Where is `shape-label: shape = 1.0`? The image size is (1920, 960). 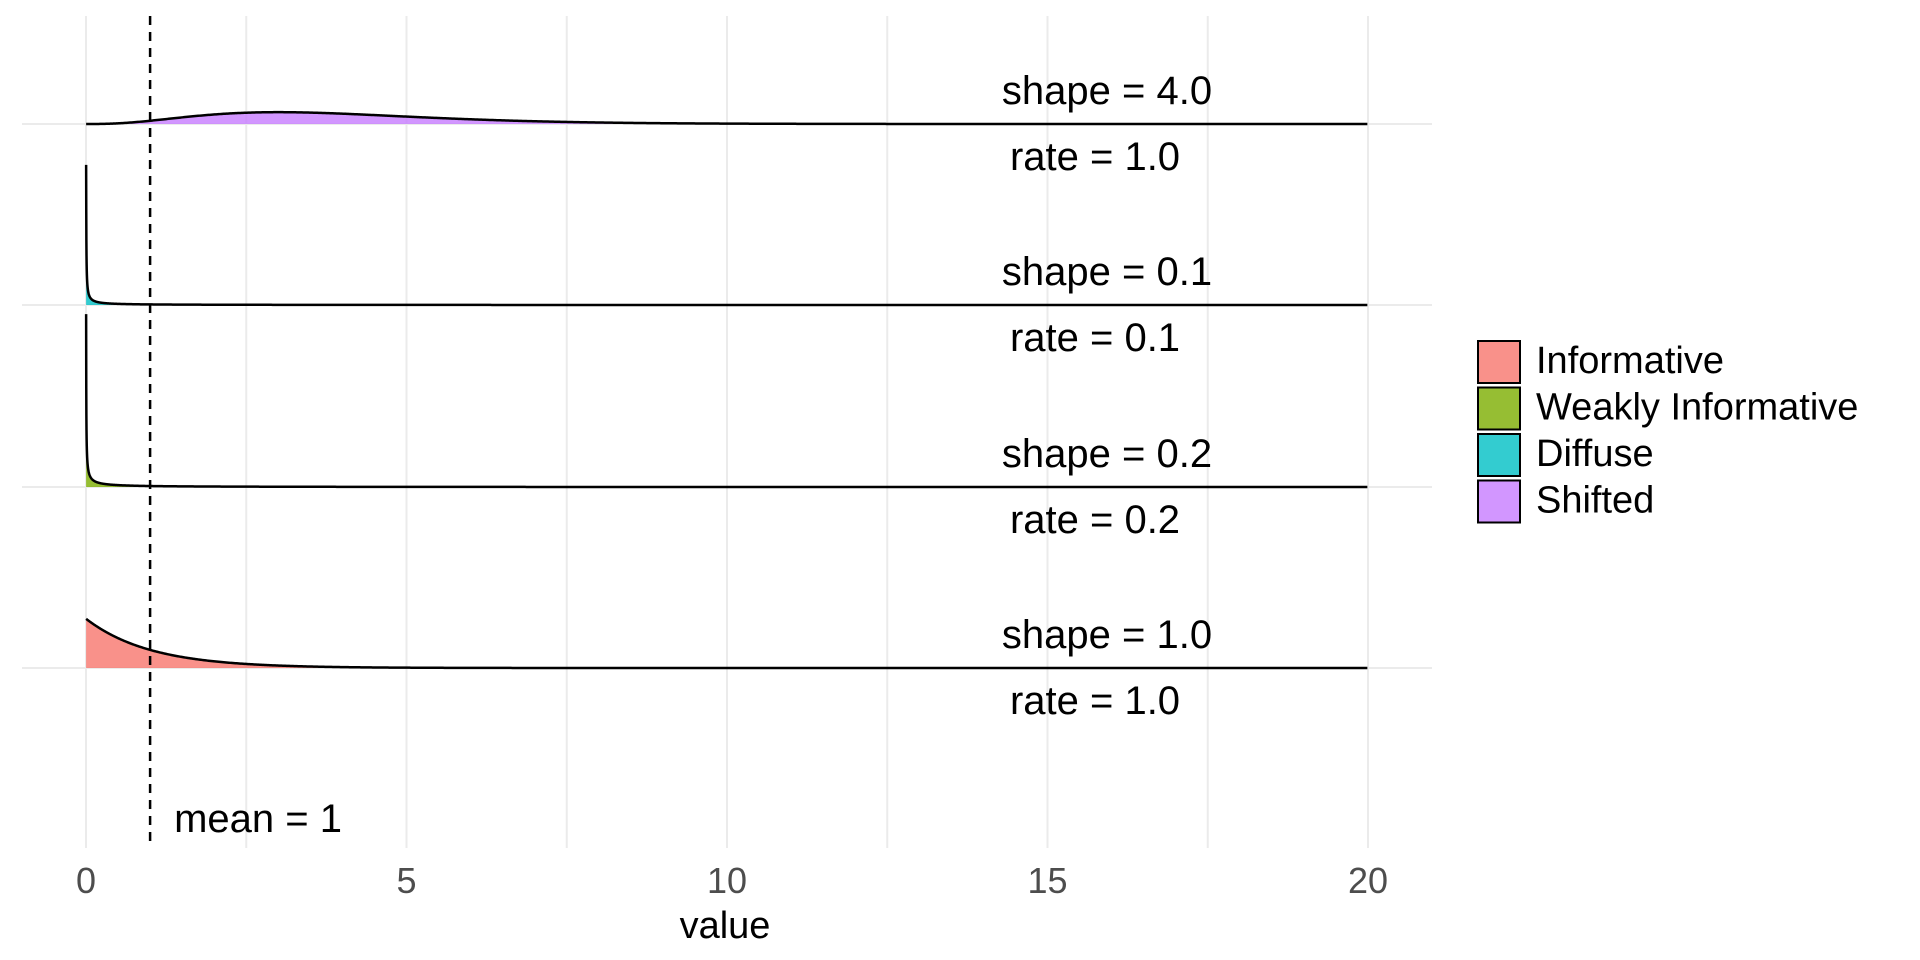
shape-label: shape = 1.0 is located at coordinates (1107, 635).